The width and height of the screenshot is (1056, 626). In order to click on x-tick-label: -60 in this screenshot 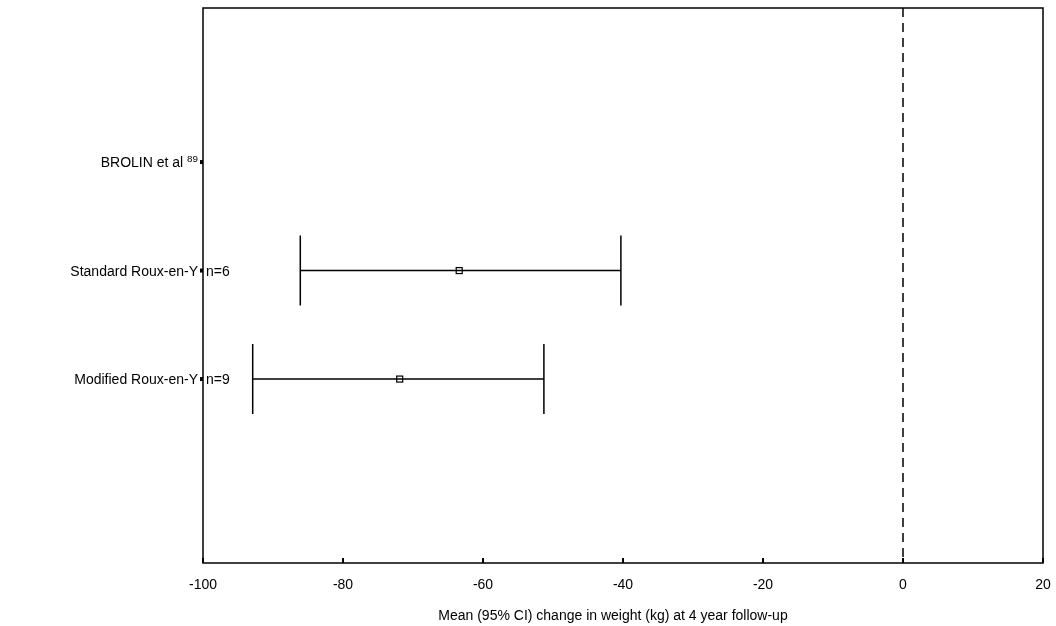, I will do `click(483, 584)`.